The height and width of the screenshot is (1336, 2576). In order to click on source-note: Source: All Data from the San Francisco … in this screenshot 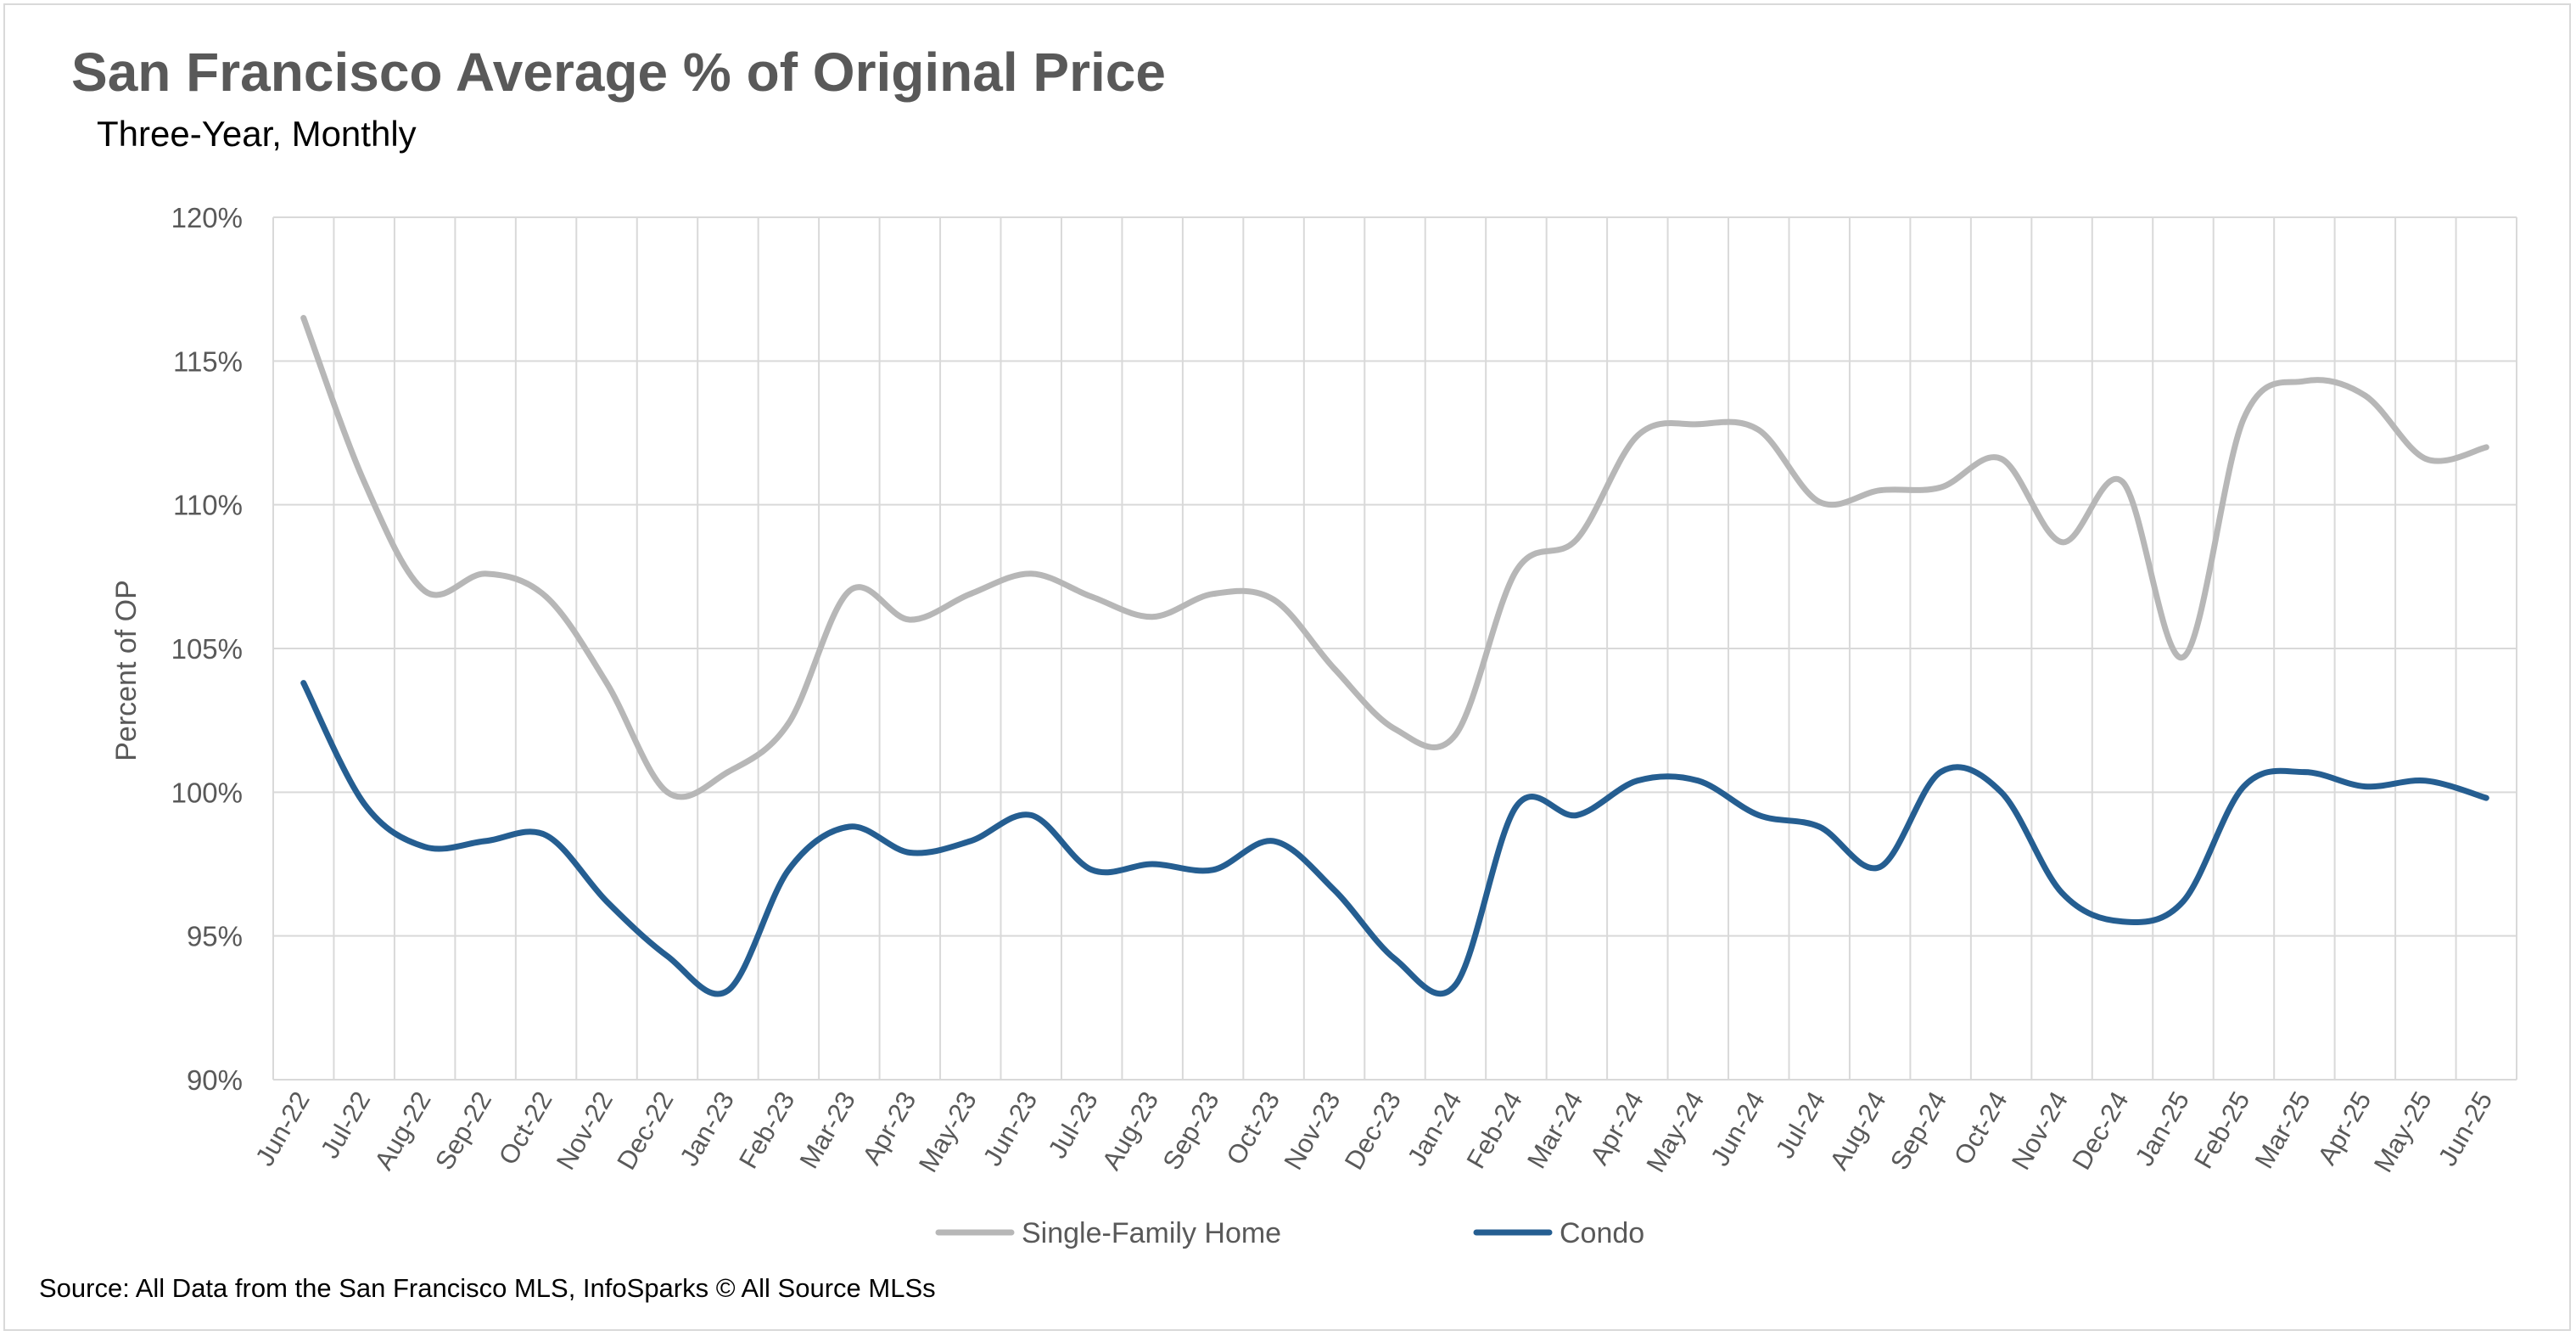, I will do `click(487, 1288)`.